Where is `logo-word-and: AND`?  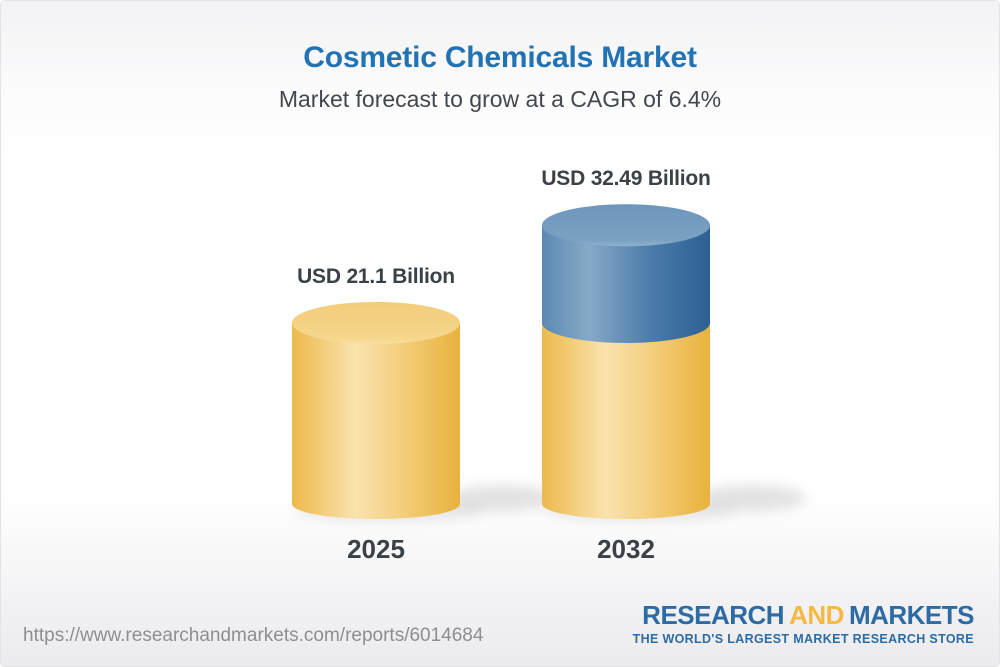 logo-word-and: AND is located at coordinates (816, 615).